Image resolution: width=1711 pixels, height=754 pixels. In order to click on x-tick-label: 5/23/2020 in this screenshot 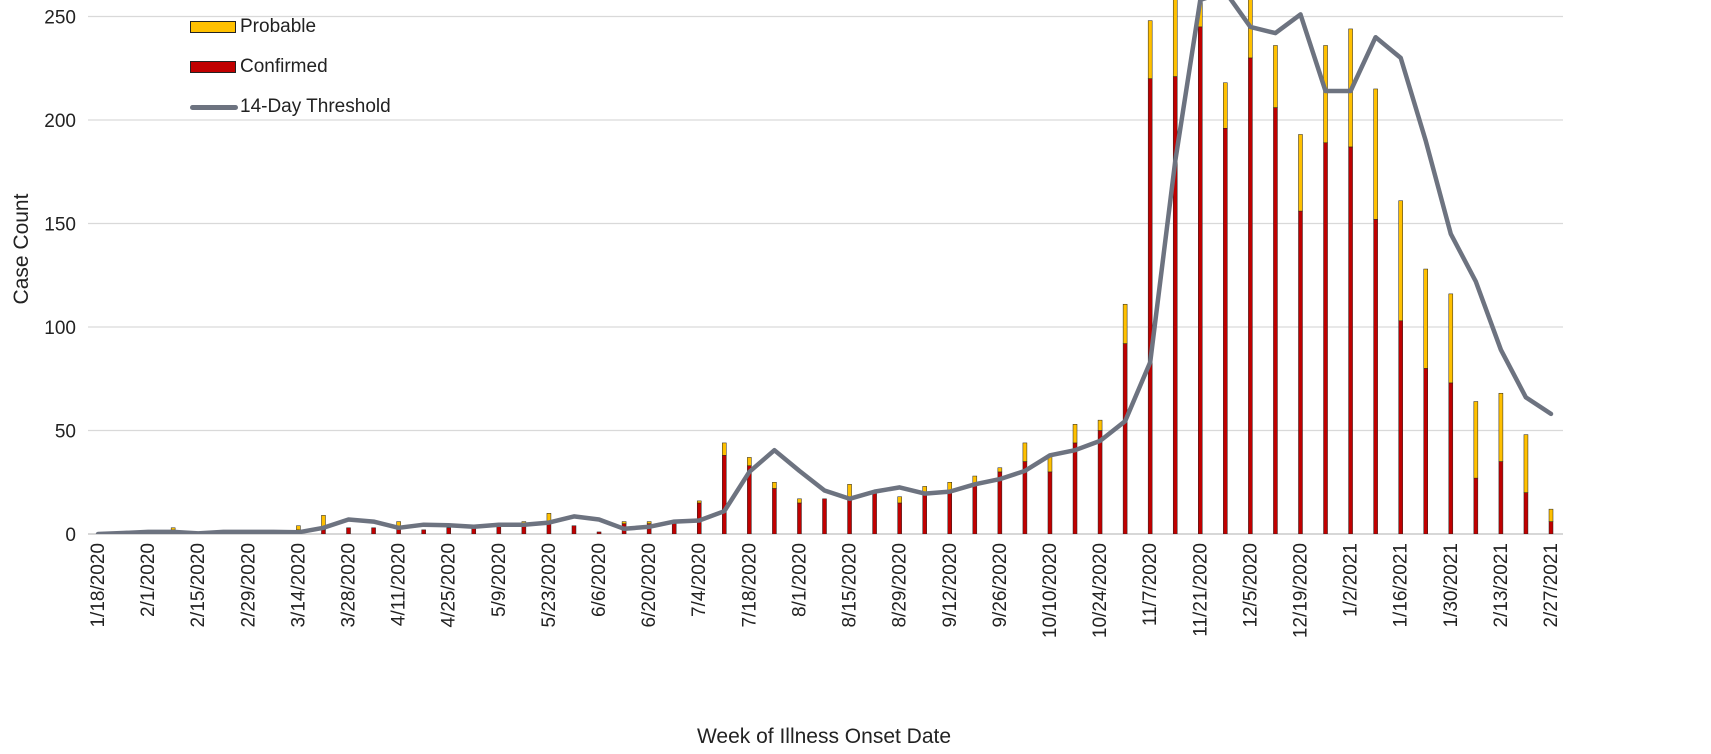, I will do `click(549, 585)`.